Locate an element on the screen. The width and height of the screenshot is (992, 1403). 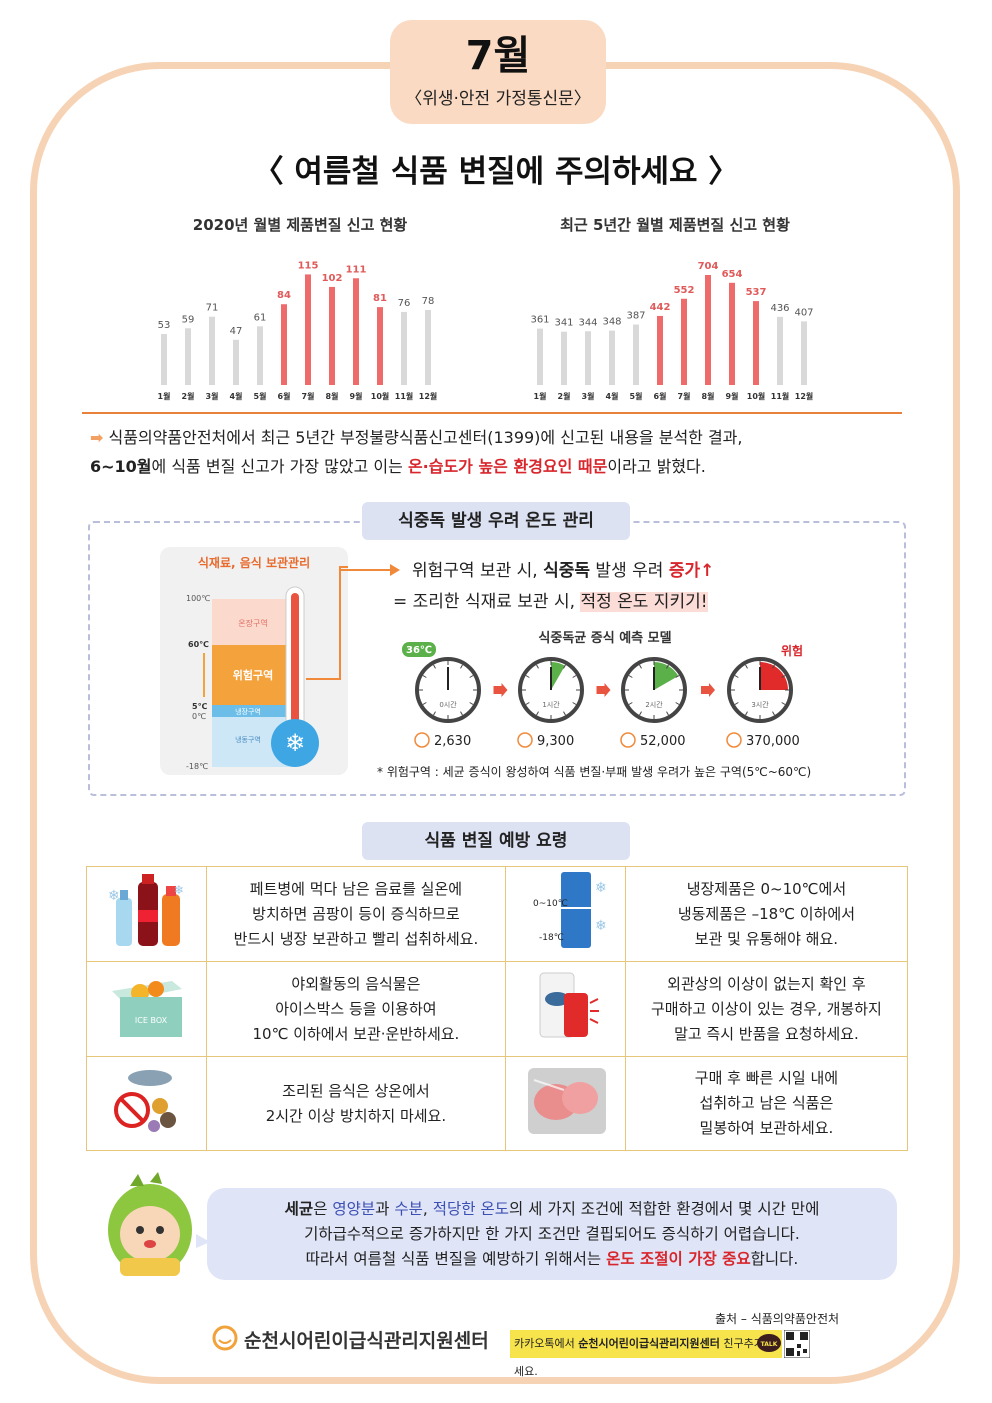
temp-badge-label: 36℃ is located at coordinates (419, 650).